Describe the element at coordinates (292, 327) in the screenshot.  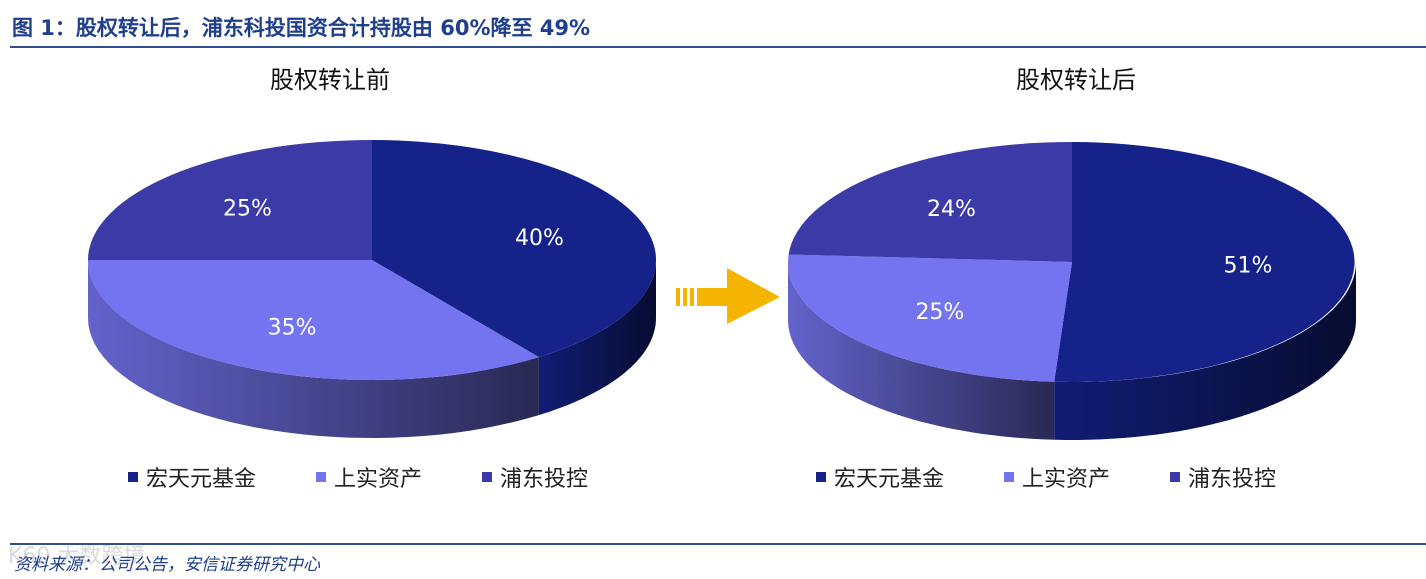
I see `pie-data-label: 35%` at that location.